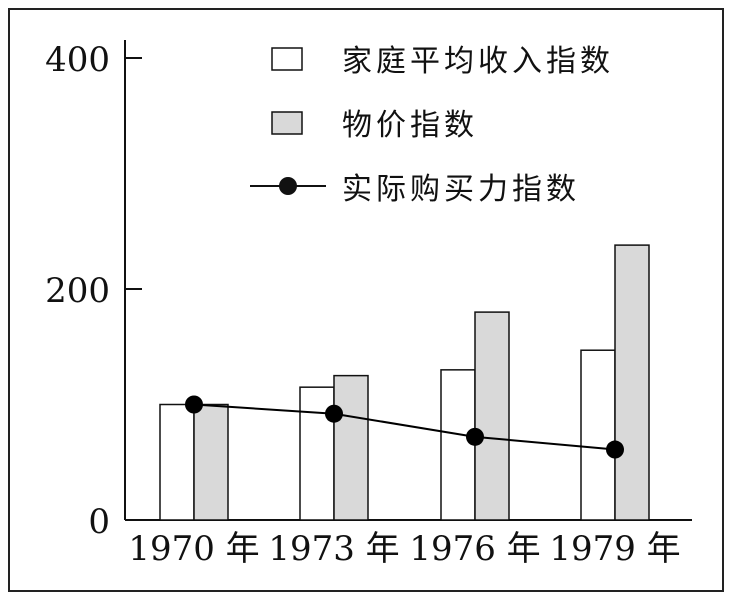  Describe the element at coordinates (478, 61) in the screenshot. I see `legend-label-income: 家庭平均收入指数` at that location.